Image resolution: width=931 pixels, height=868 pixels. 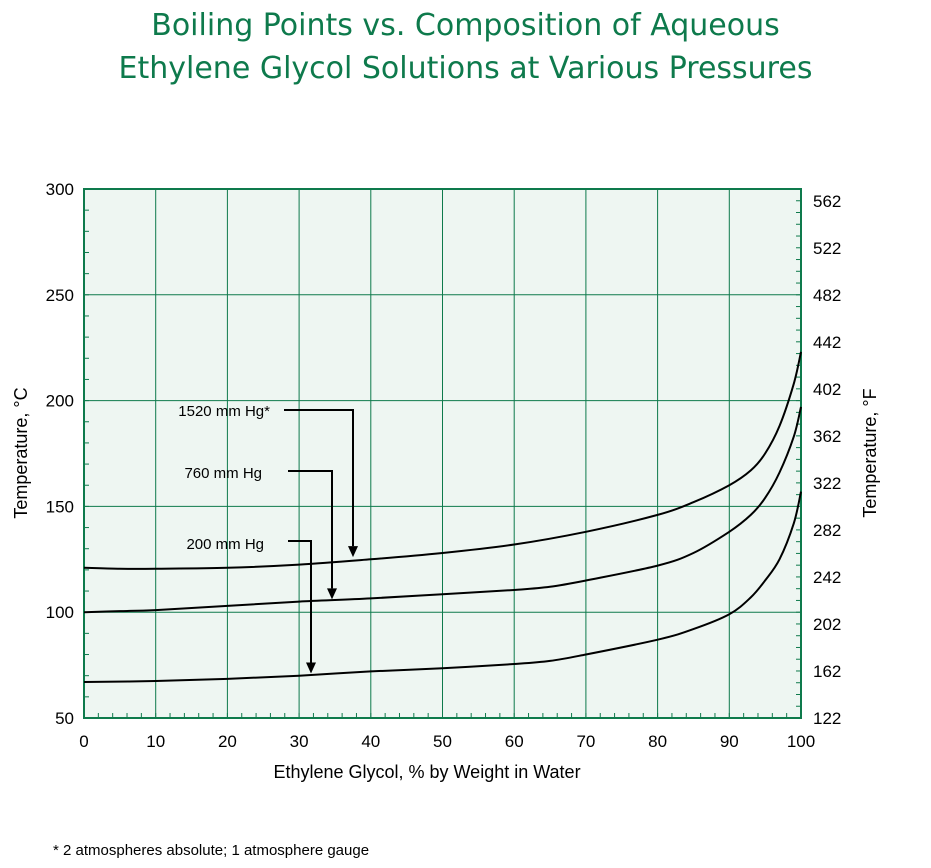 What do you see at coordinates (64, 718) in the screenshot?
I see `y-tick-label: 50` at bounding box center [64, 718].